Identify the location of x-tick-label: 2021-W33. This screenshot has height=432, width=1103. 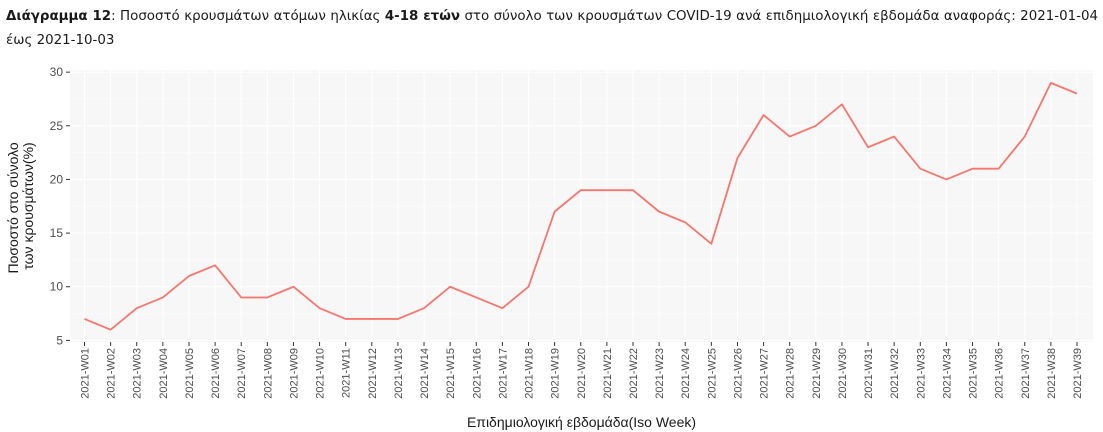
(921, 373).